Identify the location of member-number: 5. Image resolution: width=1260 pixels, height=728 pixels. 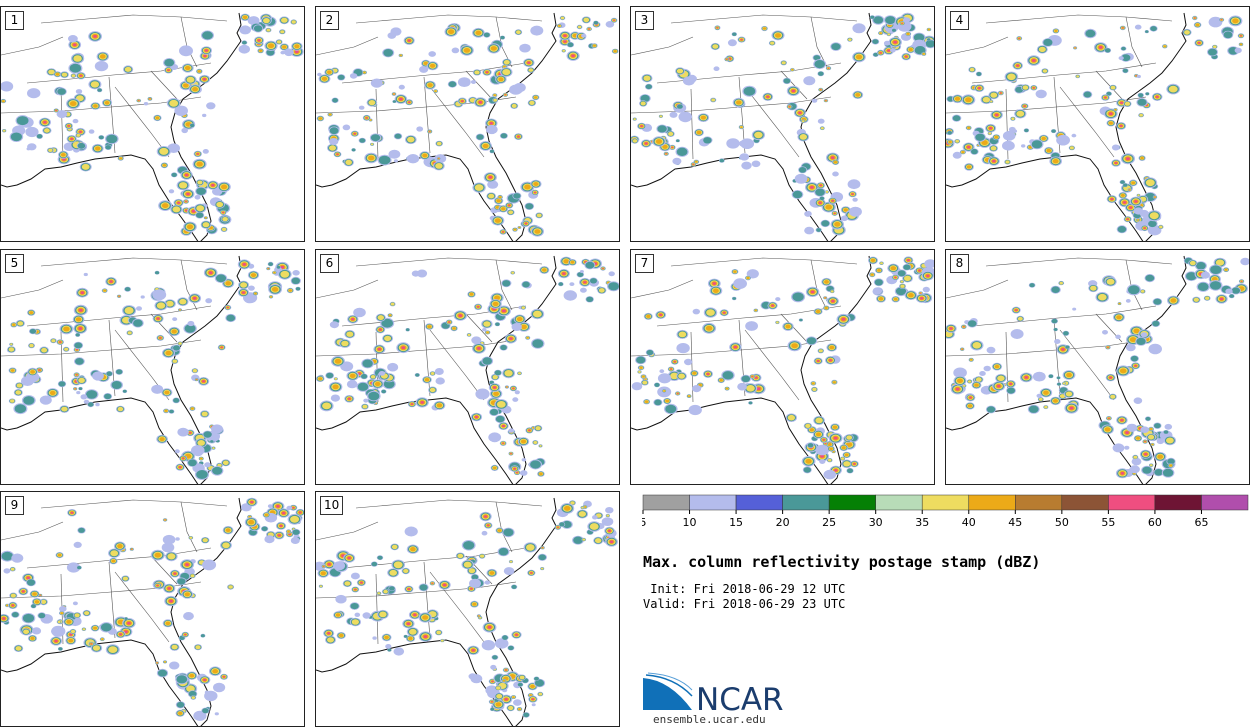
(14, 263).